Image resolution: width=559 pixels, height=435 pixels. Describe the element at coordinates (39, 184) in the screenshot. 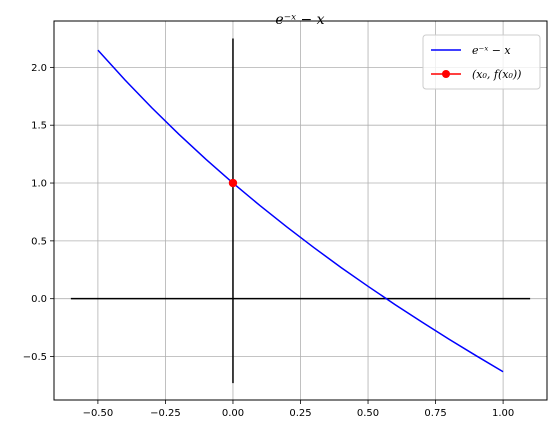

I see `y-tick-label: 1.0` at that location.